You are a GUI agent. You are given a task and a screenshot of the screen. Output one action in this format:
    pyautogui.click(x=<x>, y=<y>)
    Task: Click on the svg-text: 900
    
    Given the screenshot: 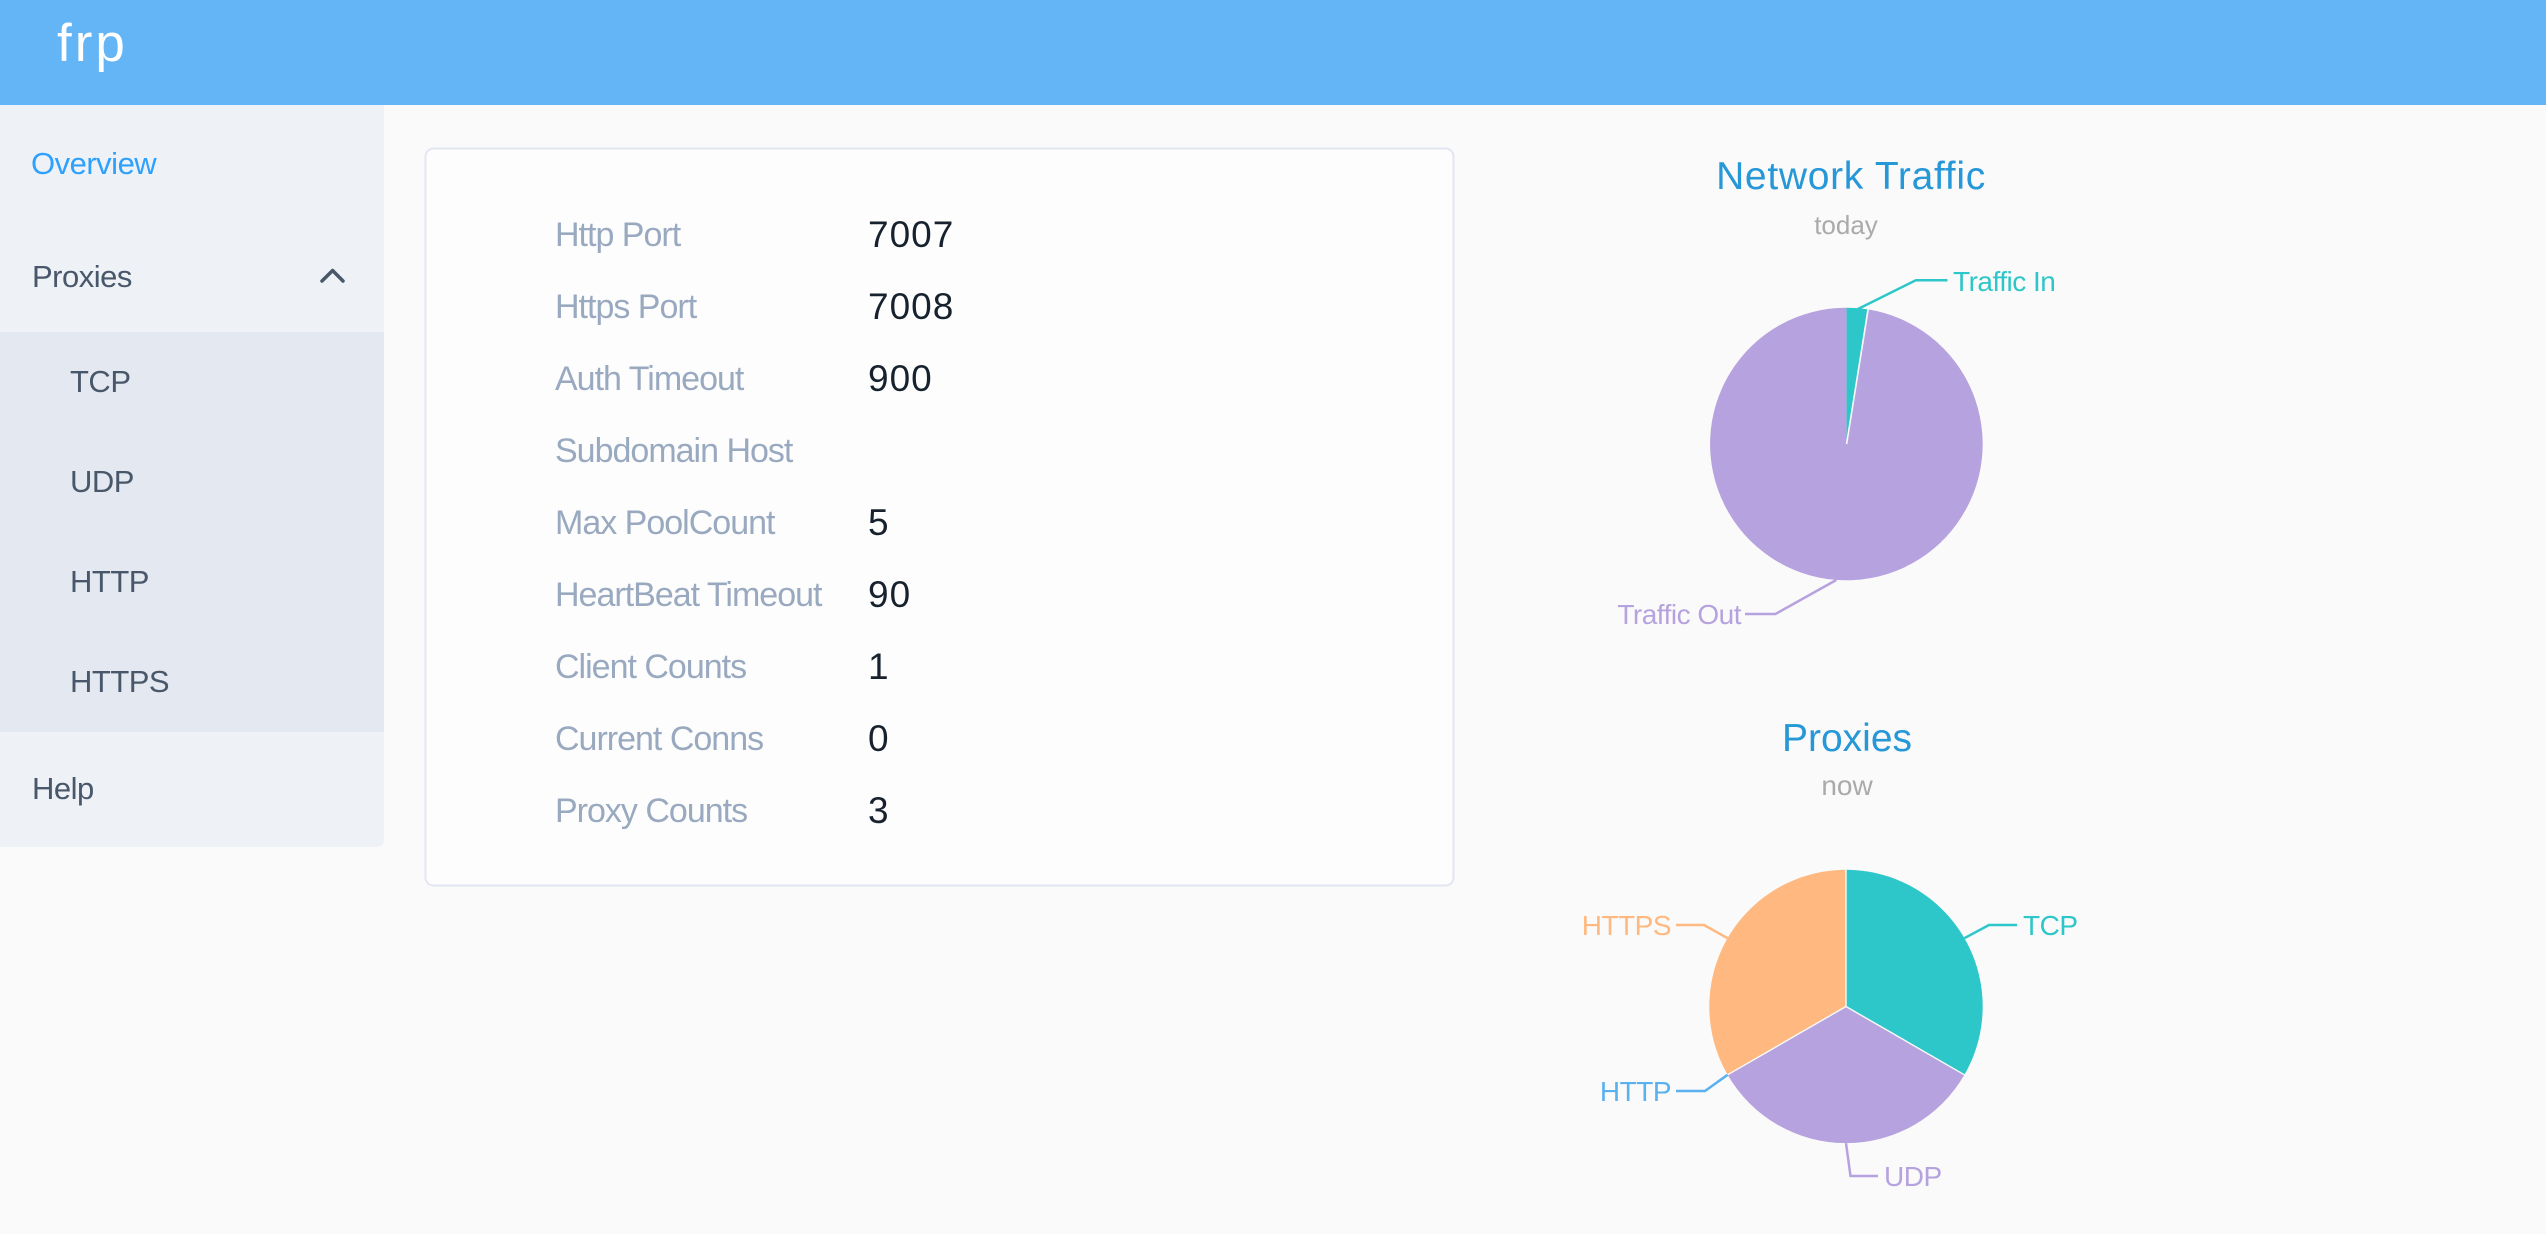 What is the action you would take?
    pyautogui.click(x=900, y=378)
    